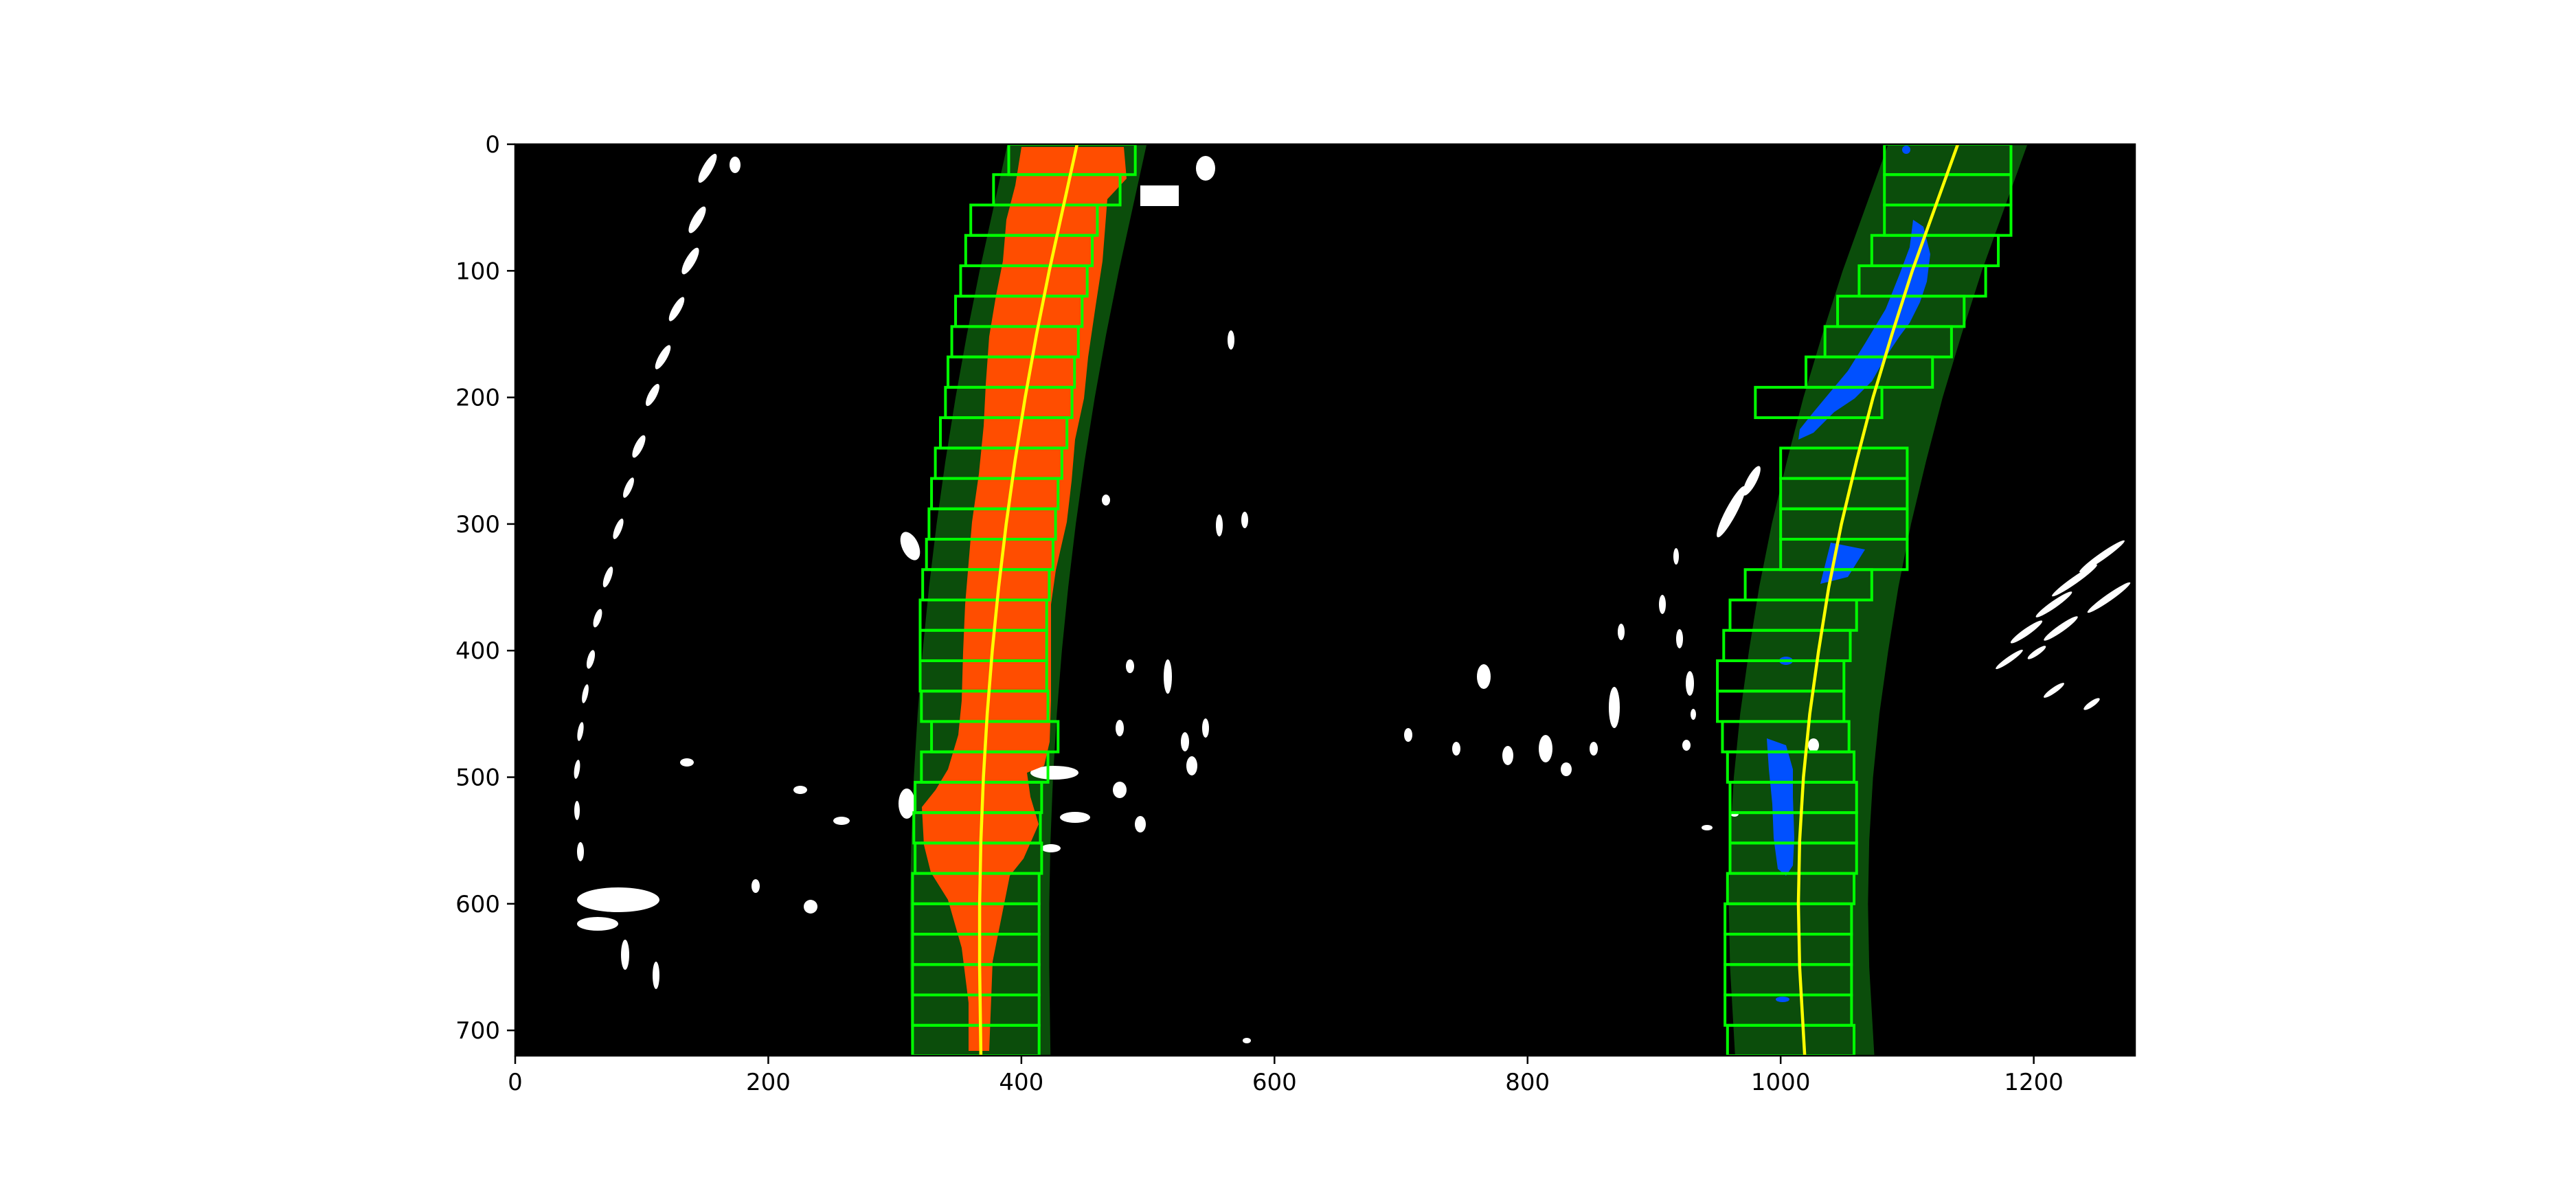  Describe the element at coordinates (1021, 1082) in the screenshot. I see `x-tick-label: 400` at that location.